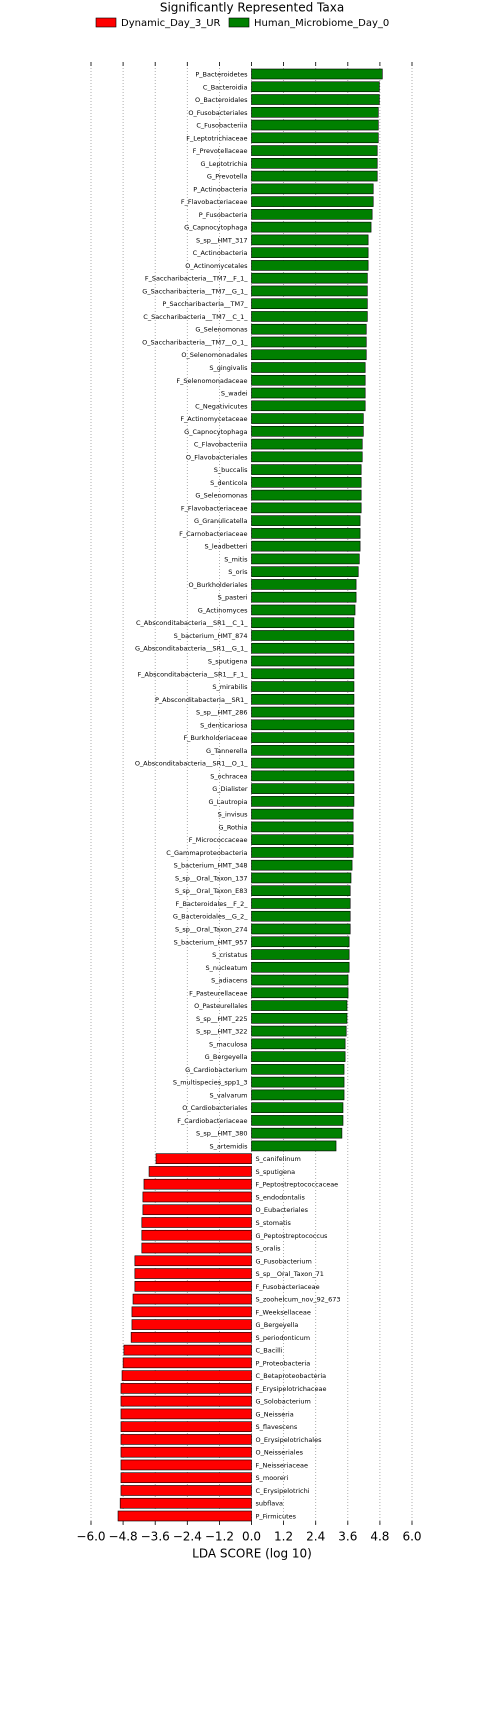 The image size is (504, 1731). I want to click on x-tick-label: 3.6, so click(347, 1537).